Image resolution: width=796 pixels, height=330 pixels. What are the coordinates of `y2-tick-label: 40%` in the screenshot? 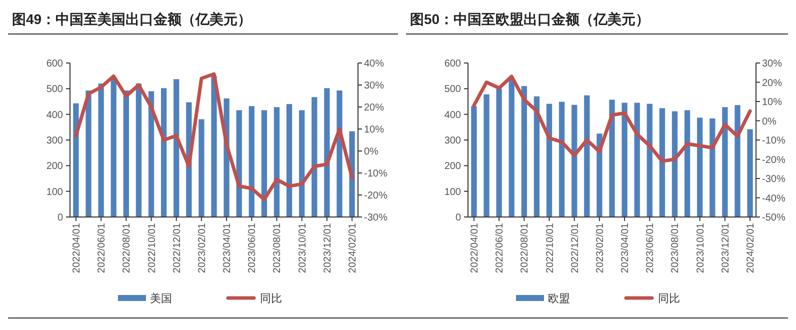 It's located at (374, 64).